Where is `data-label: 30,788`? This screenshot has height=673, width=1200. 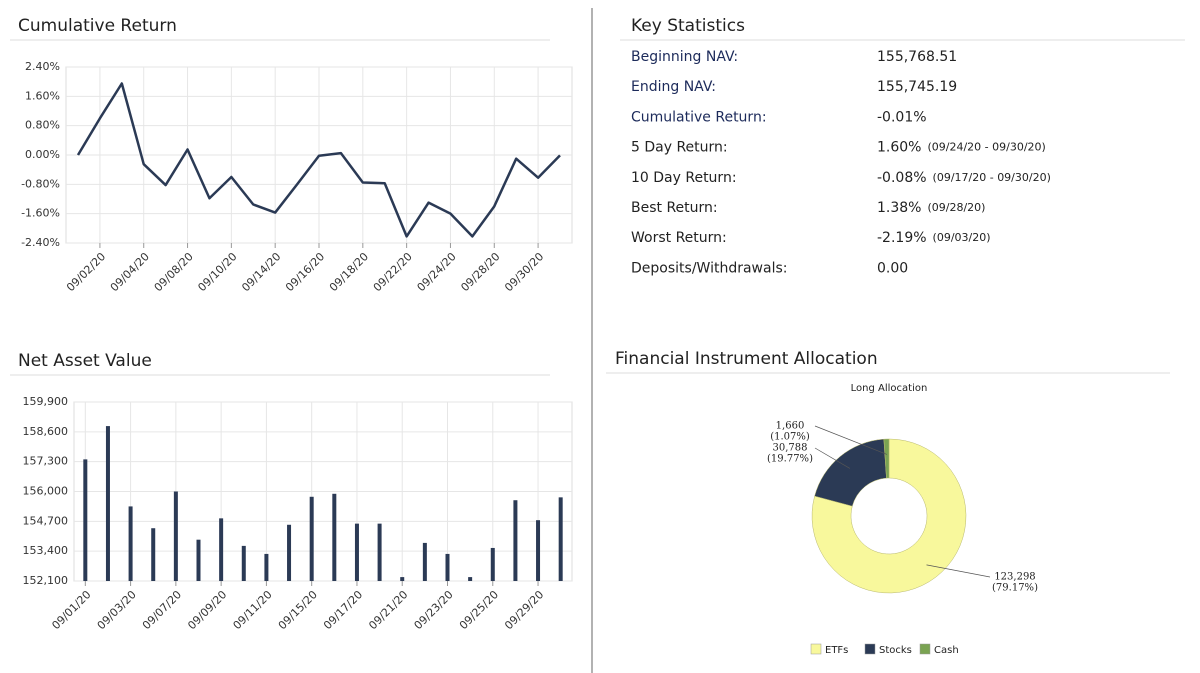 data-label: 30,788 is located at coordinates (790, 448).